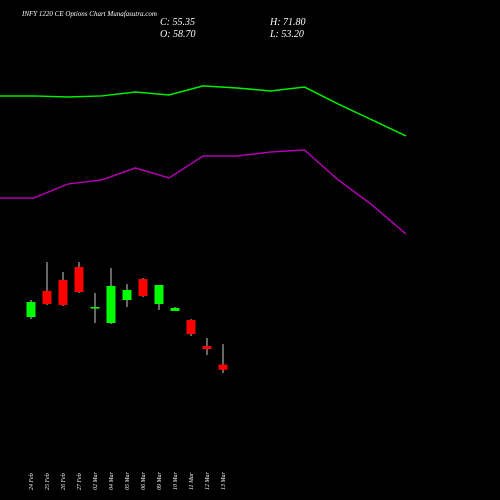 Image resolution: width=500 pixels, height=500 pixels. What do you see at coordinates (177, 22) in the screenshot?
I see `close-label: C: 55.35` at bounding box center [177, 22].